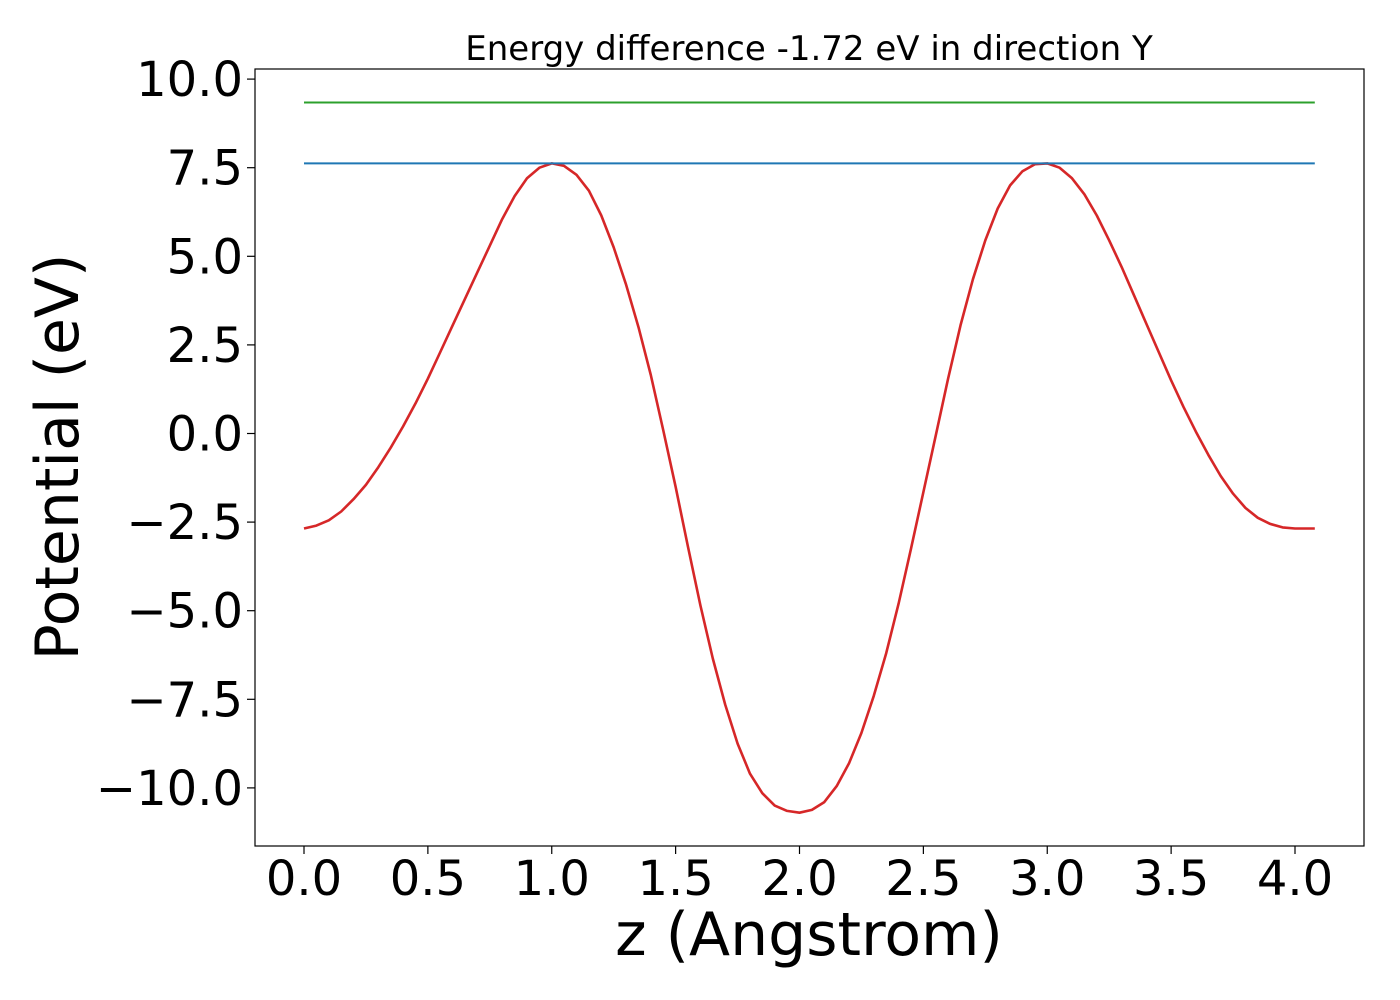 The image size is (1400, 1000). I want to click on y-tick-label: 5.0, so click(205, 257).